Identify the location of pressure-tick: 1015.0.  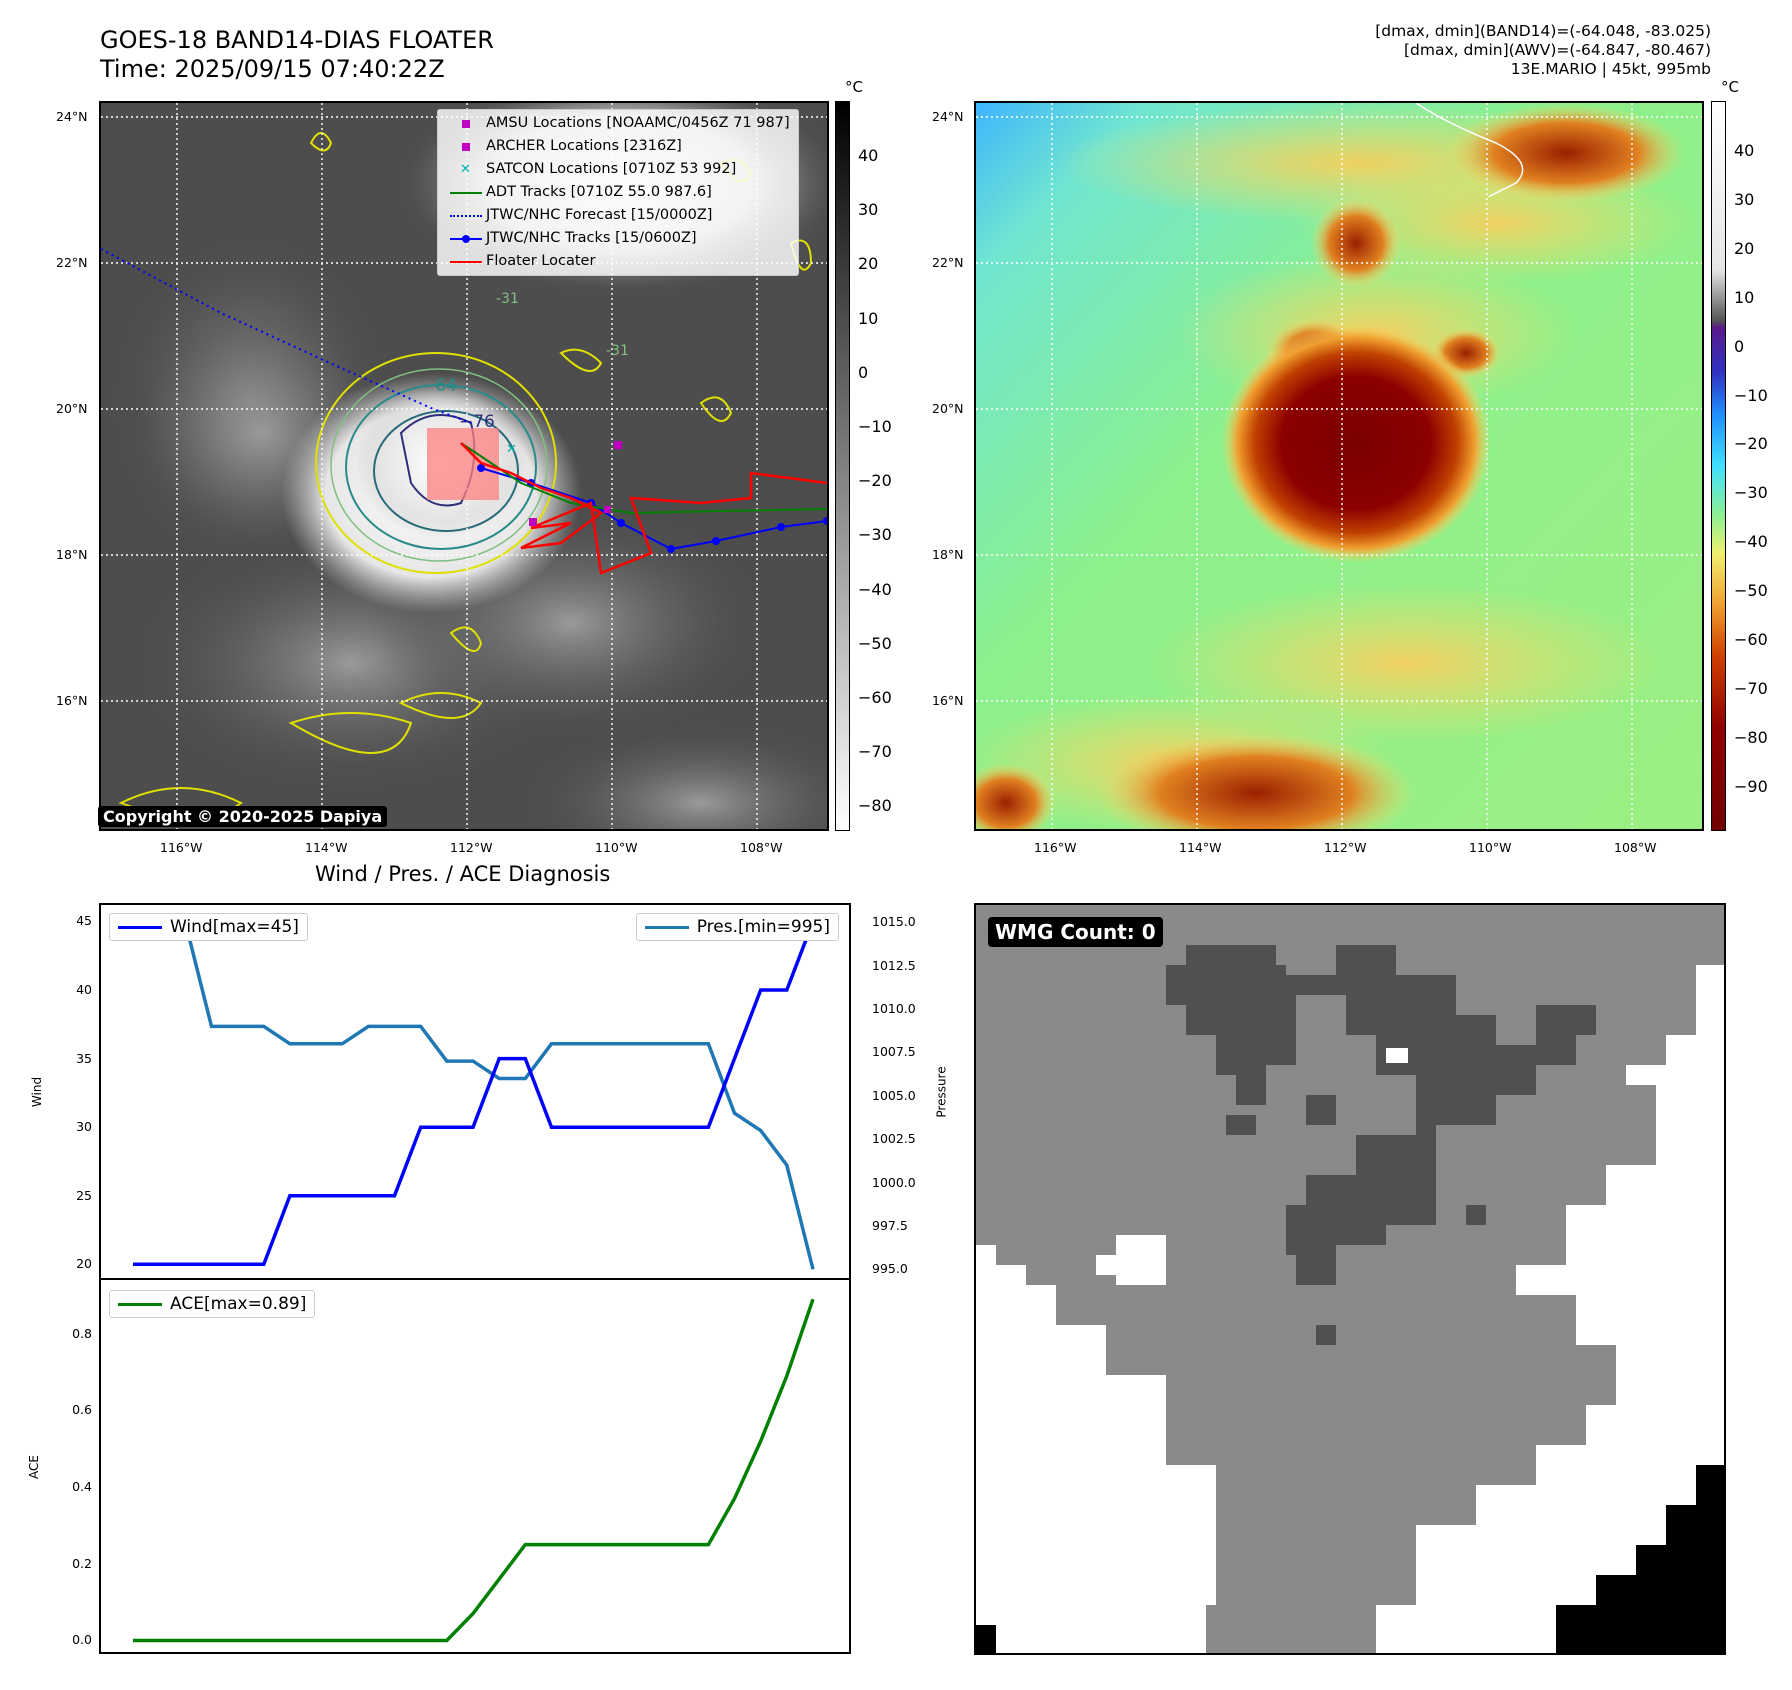
(894, 922).